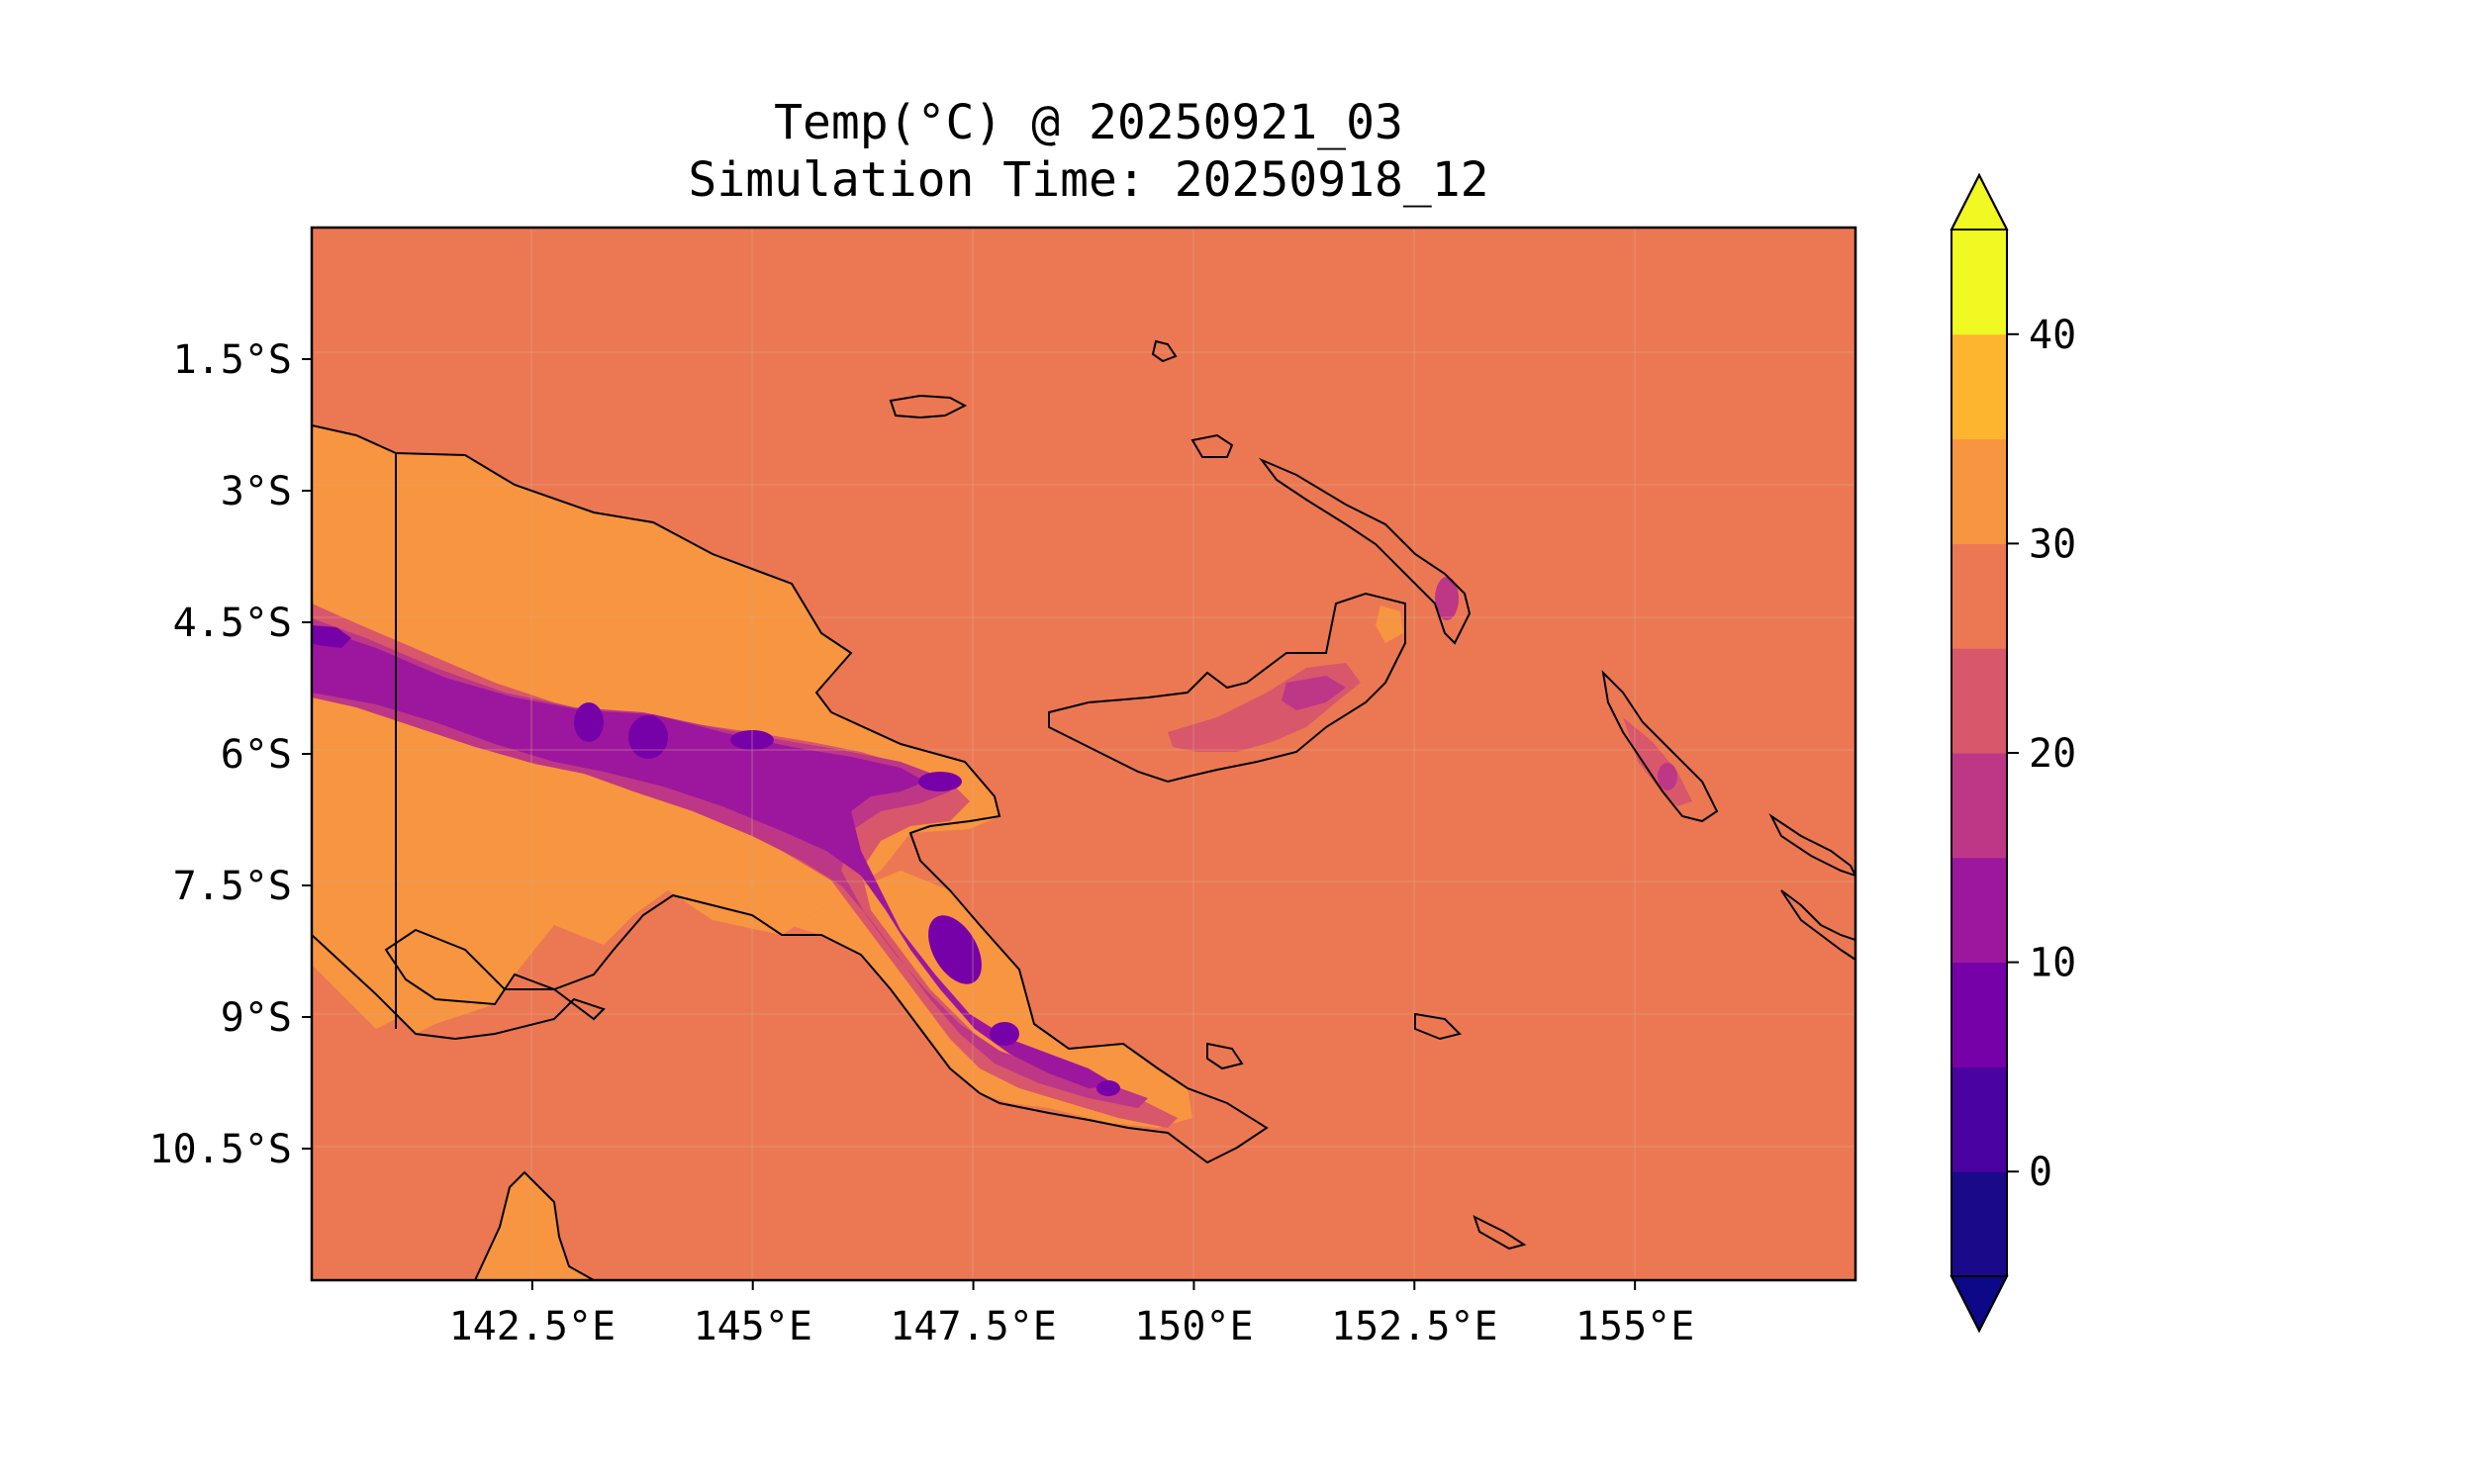  What do you see at coordinates (1635, 1326) in the screenshot?
I see `x-tick-label: 155°E` at bounding box center [1635, 1326].